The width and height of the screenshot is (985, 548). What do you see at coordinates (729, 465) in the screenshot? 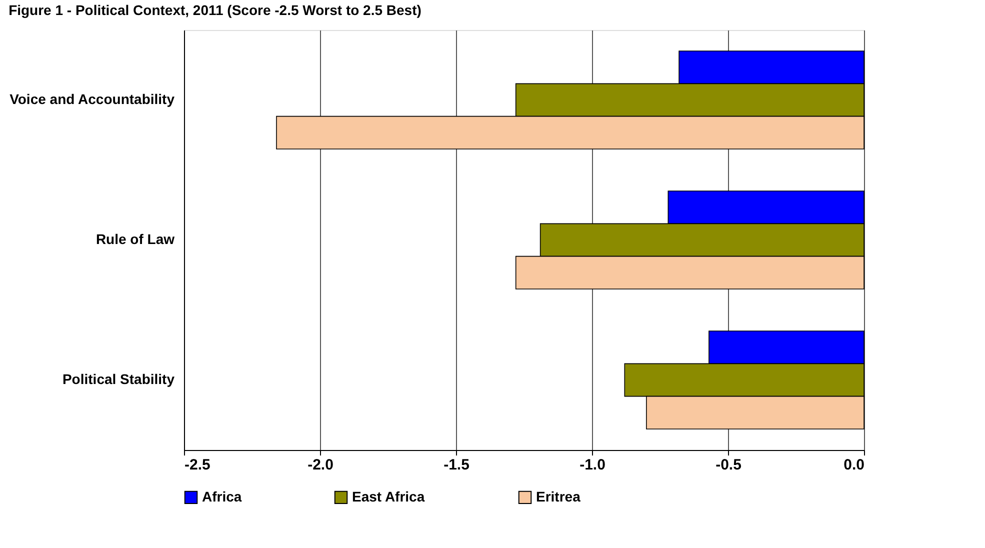
I see `x-tick-label: -0.5` at bounding box center [729, 465].